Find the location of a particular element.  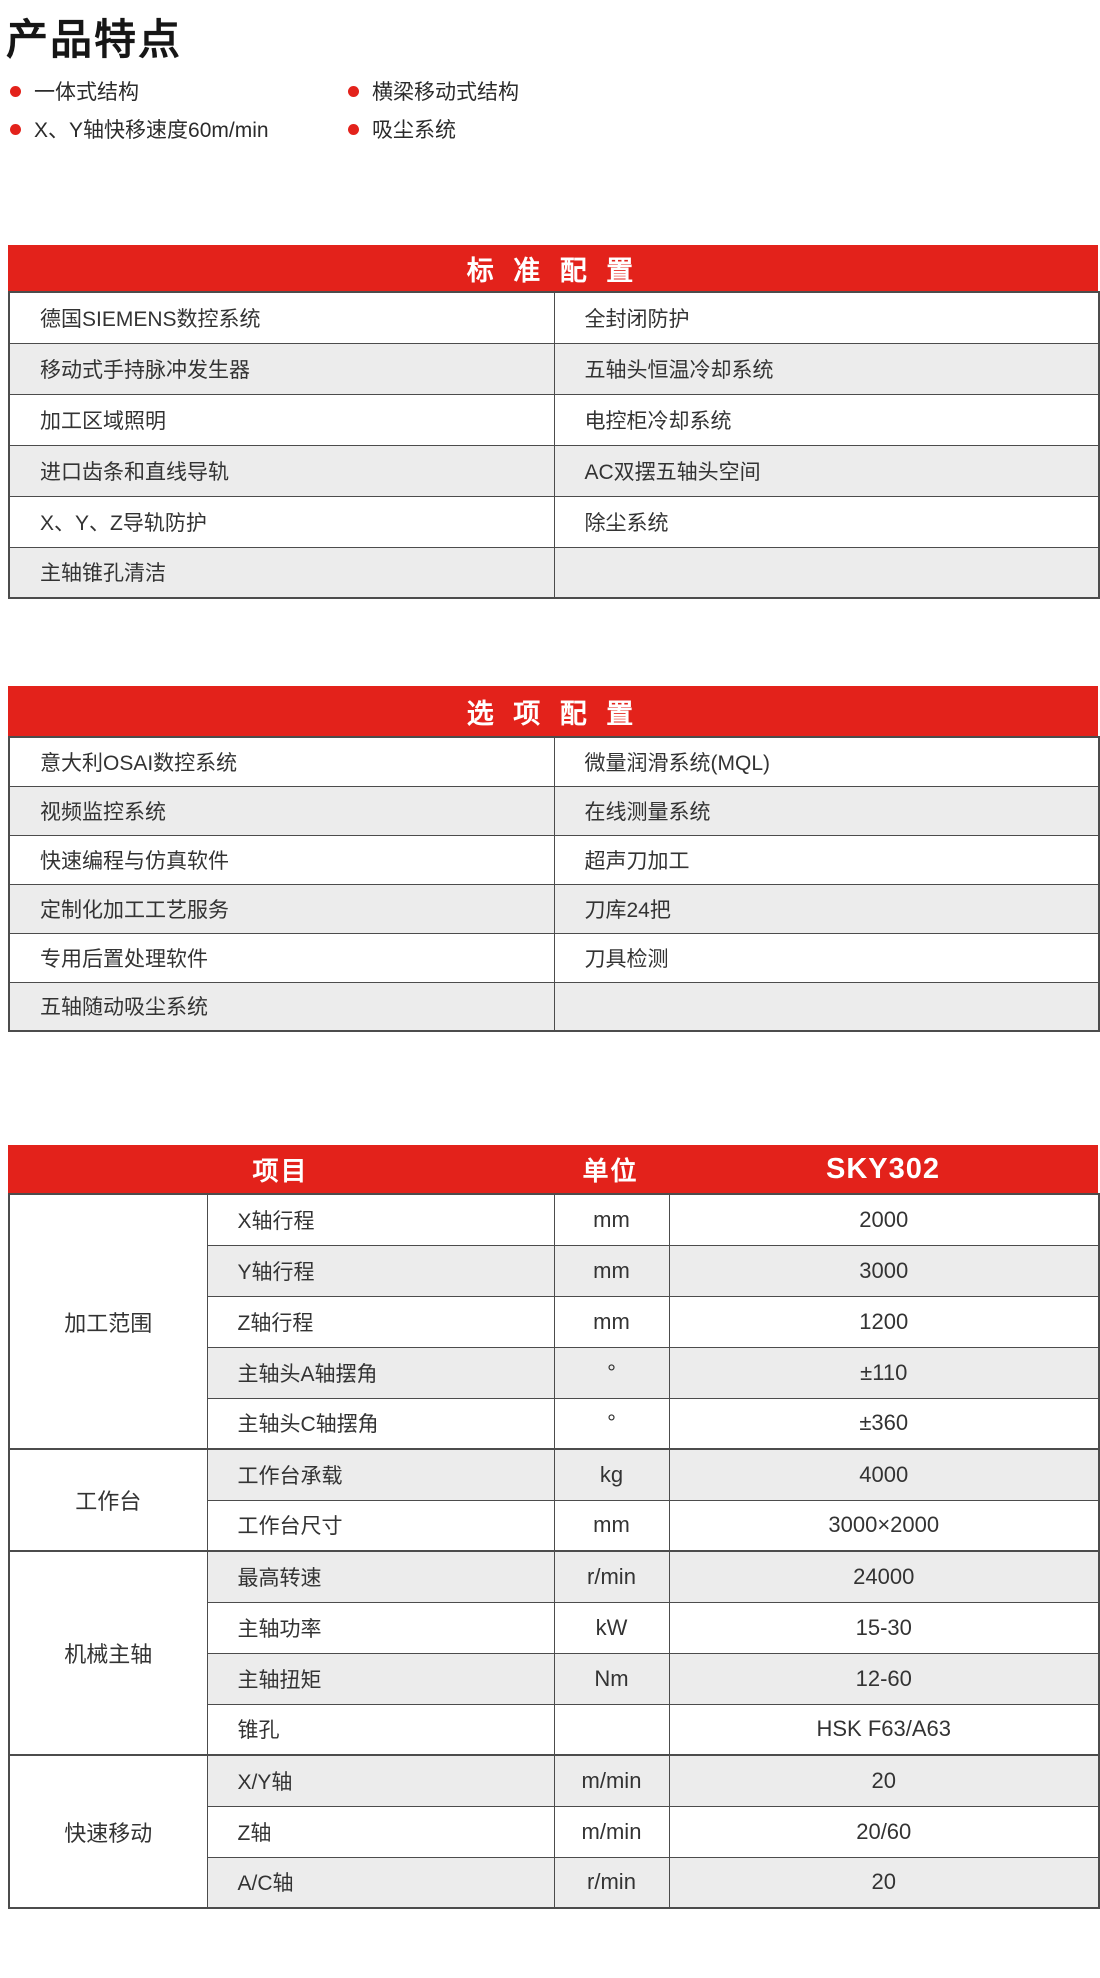

config-cell: 五轴随动吸尘系统 is located at coordinates (281, 1006).